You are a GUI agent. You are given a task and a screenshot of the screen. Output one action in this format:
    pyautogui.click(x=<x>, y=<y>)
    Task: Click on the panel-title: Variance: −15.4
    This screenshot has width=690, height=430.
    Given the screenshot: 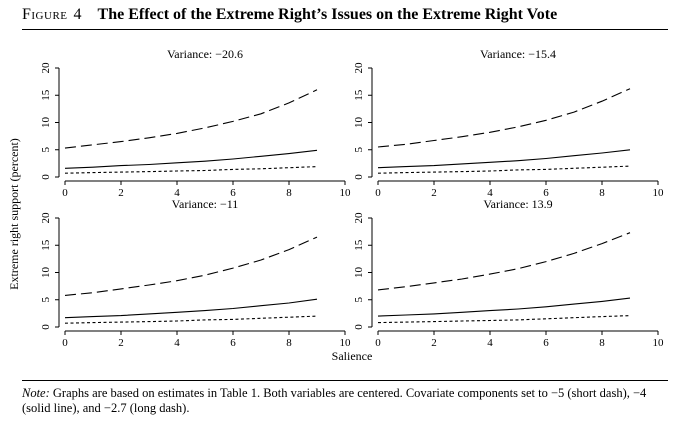 What is the action you would take?
    pyautogui.click(x=518, y=54)
    